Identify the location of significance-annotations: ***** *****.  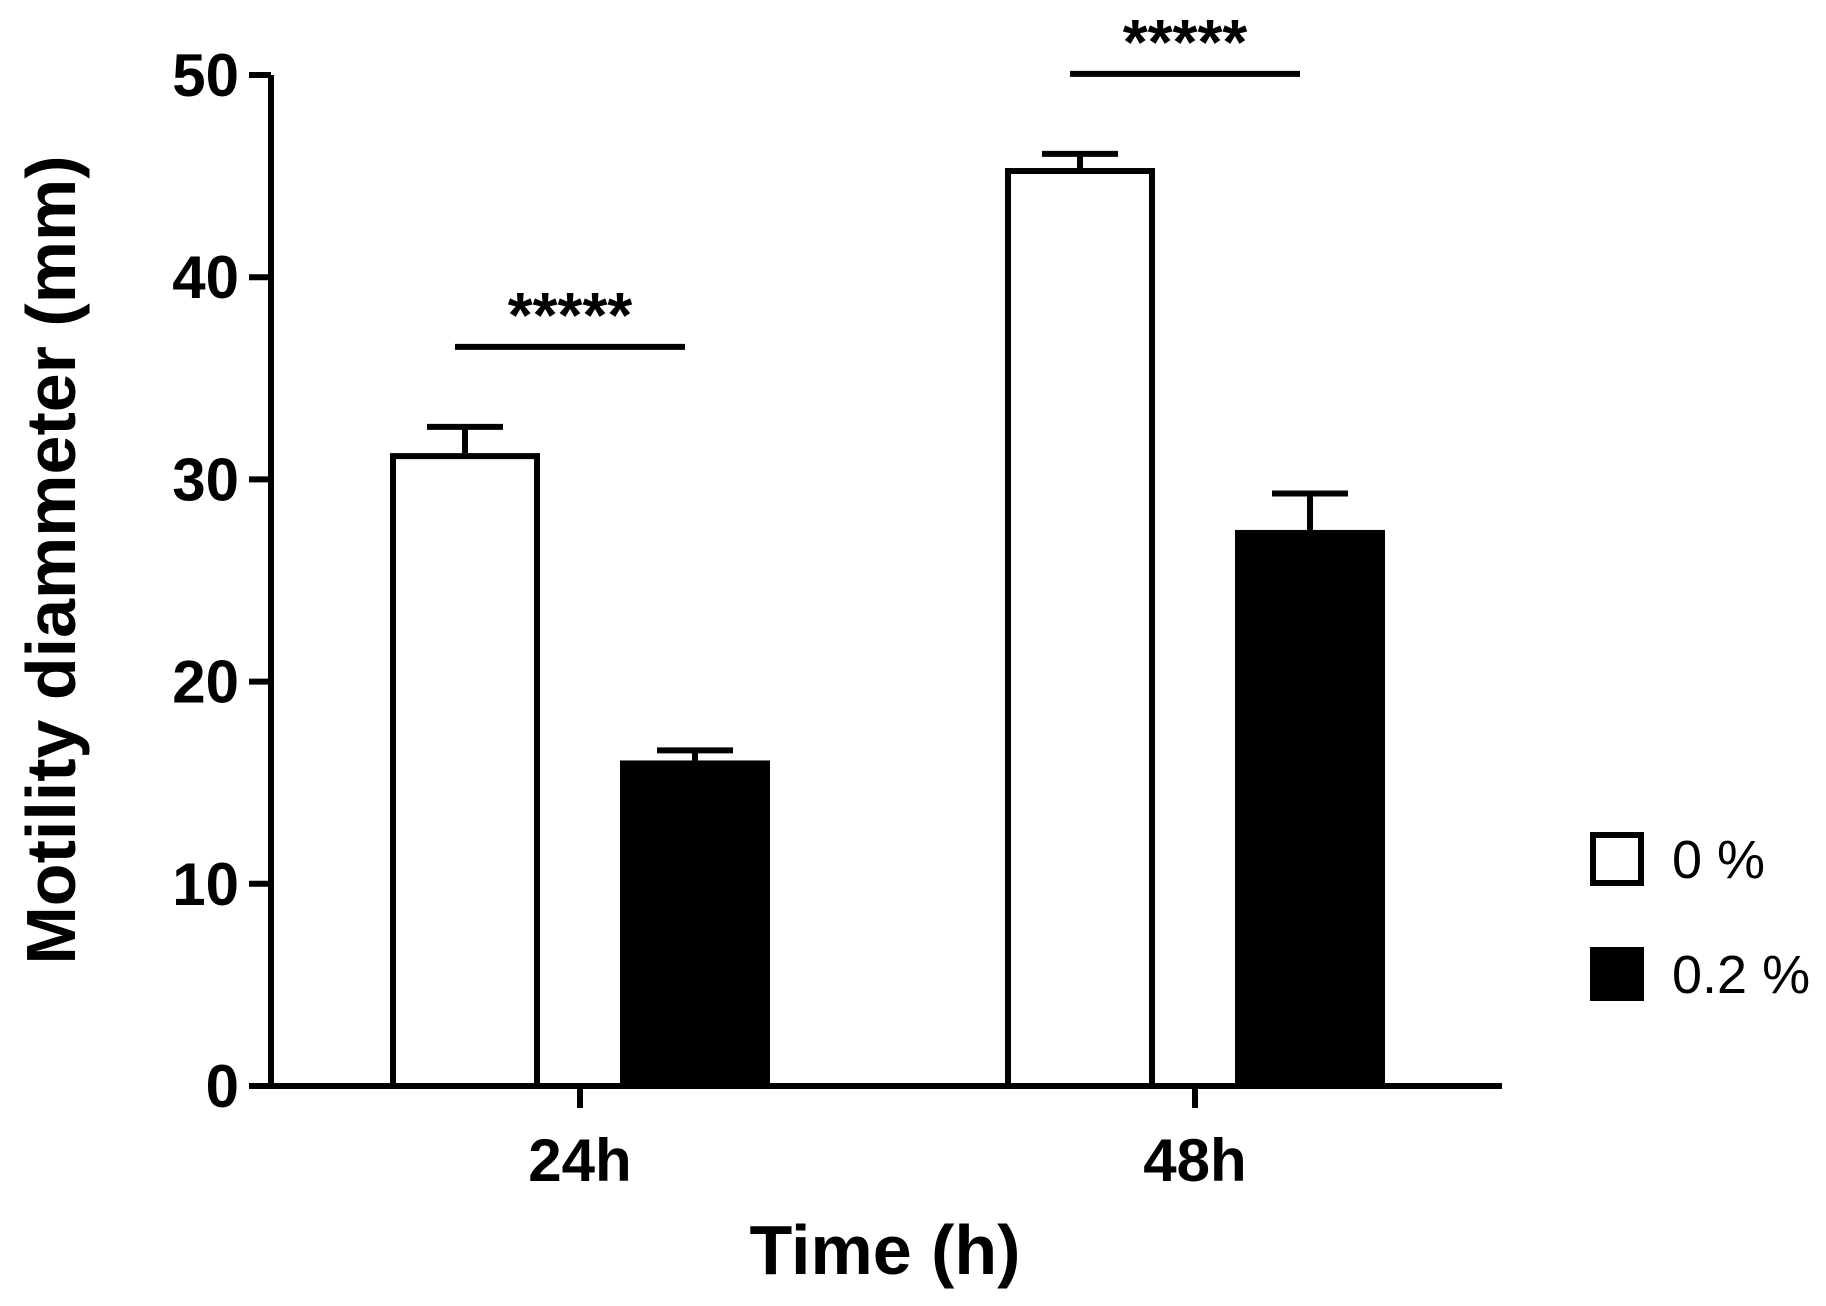
(877, 178).